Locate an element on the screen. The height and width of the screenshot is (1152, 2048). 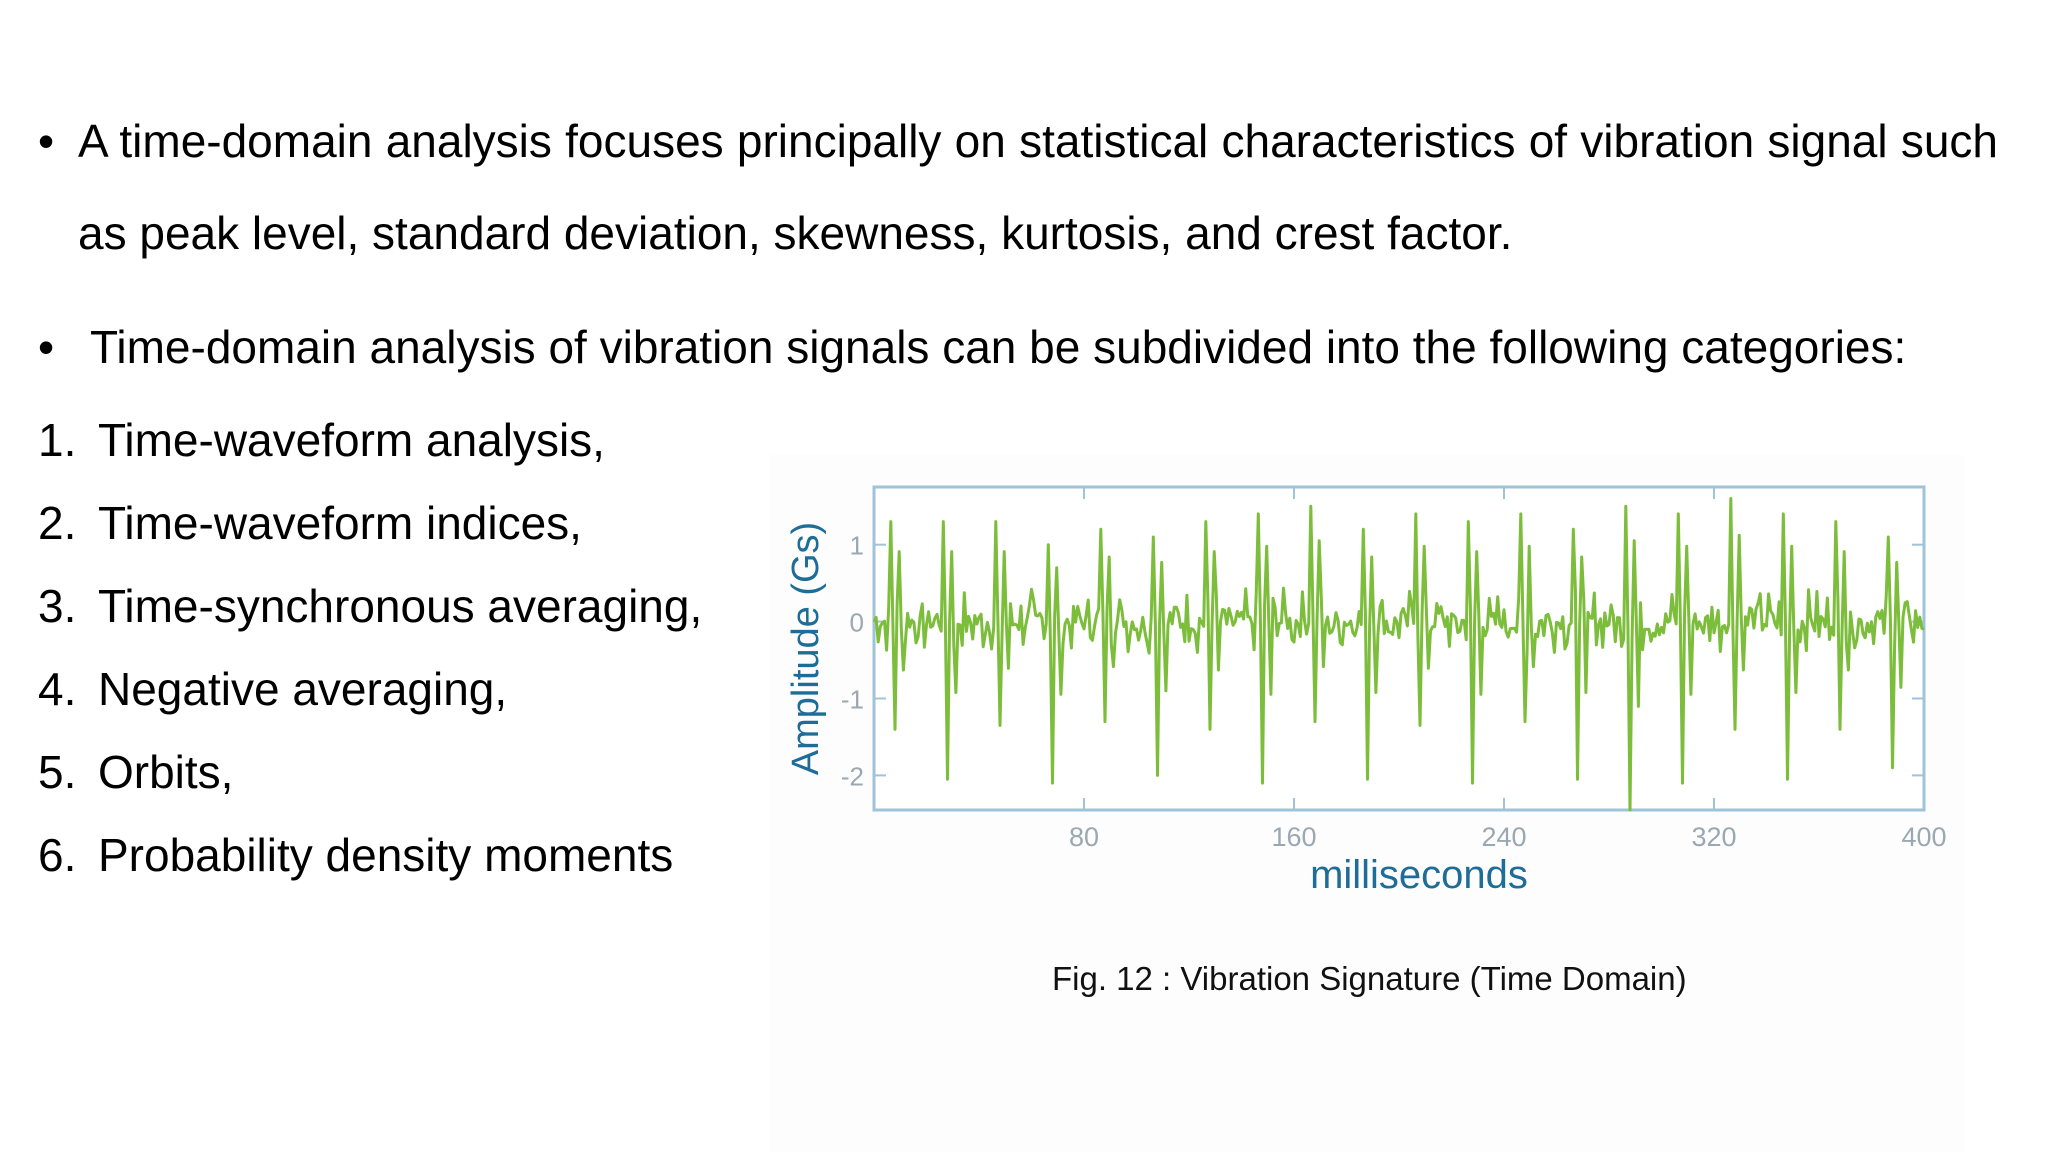
list-item: 1. Time-waveform analysis, is located at coordinates (370, 451).